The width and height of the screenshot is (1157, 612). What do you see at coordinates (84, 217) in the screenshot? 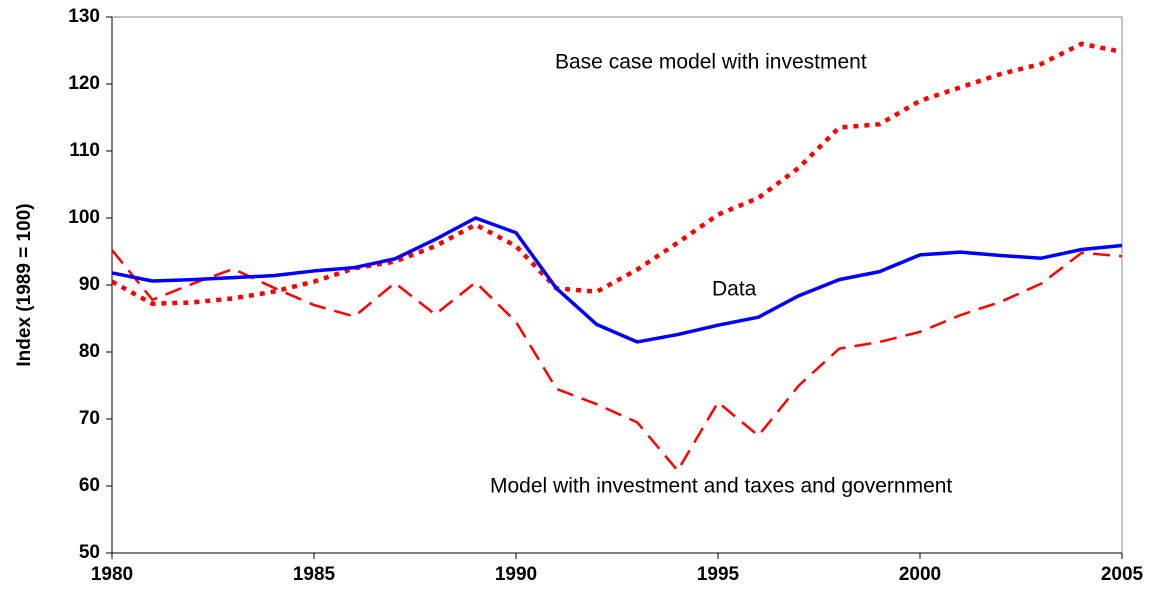
I see `y-tick-label: 100` at bounding box center [84, 217].